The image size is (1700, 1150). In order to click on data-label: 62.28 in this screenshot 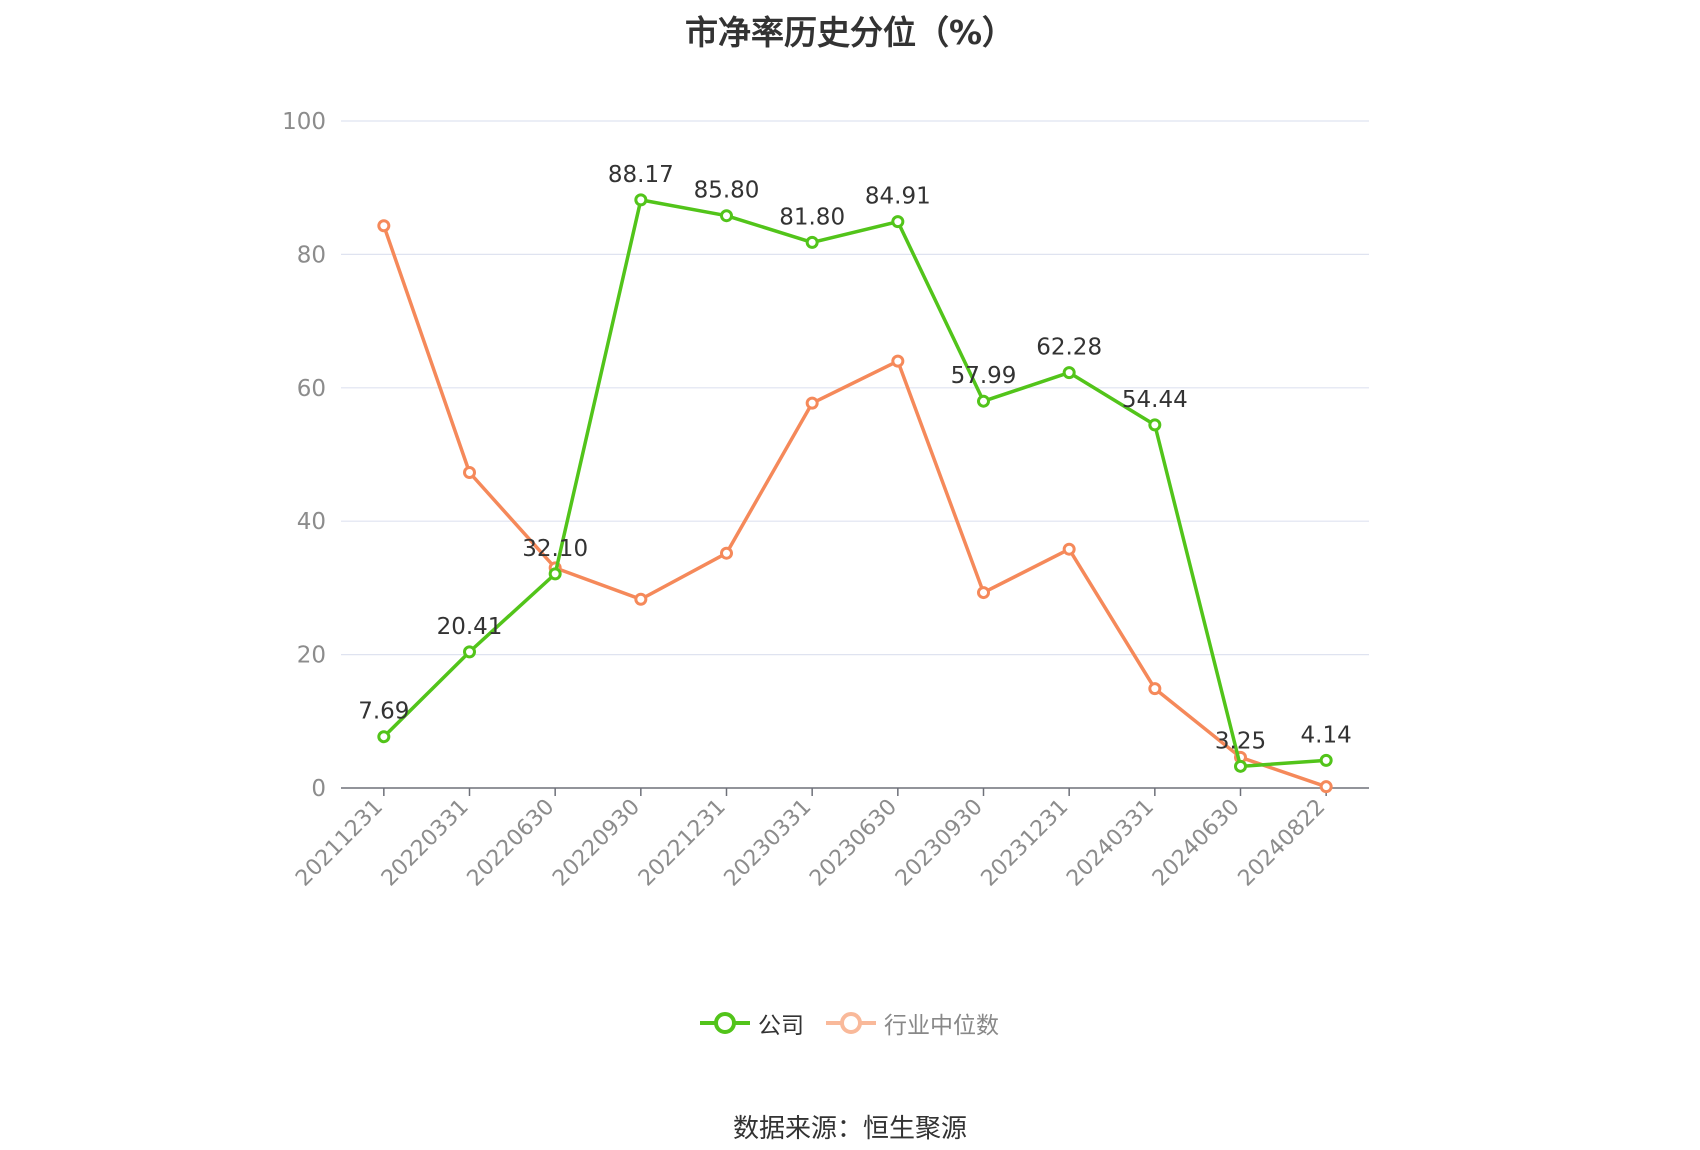, I will do `click(1069, 348)`.